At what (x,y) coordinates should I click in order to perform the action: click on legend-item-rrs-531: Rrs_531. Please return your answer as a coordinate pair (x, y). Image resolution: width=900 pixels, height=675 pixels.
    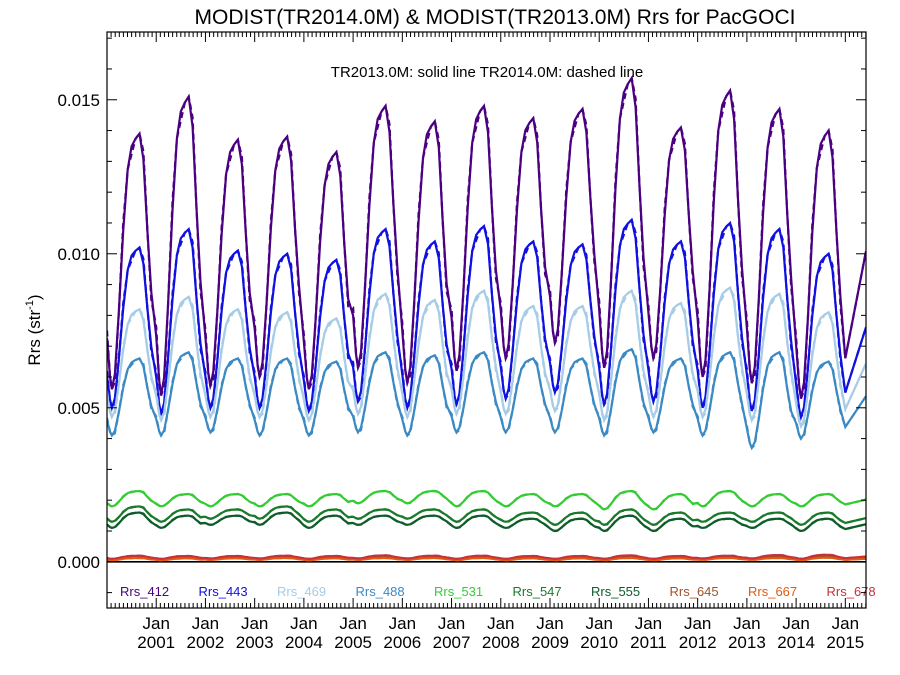
    Looking at the image, I should click on (458, 591).